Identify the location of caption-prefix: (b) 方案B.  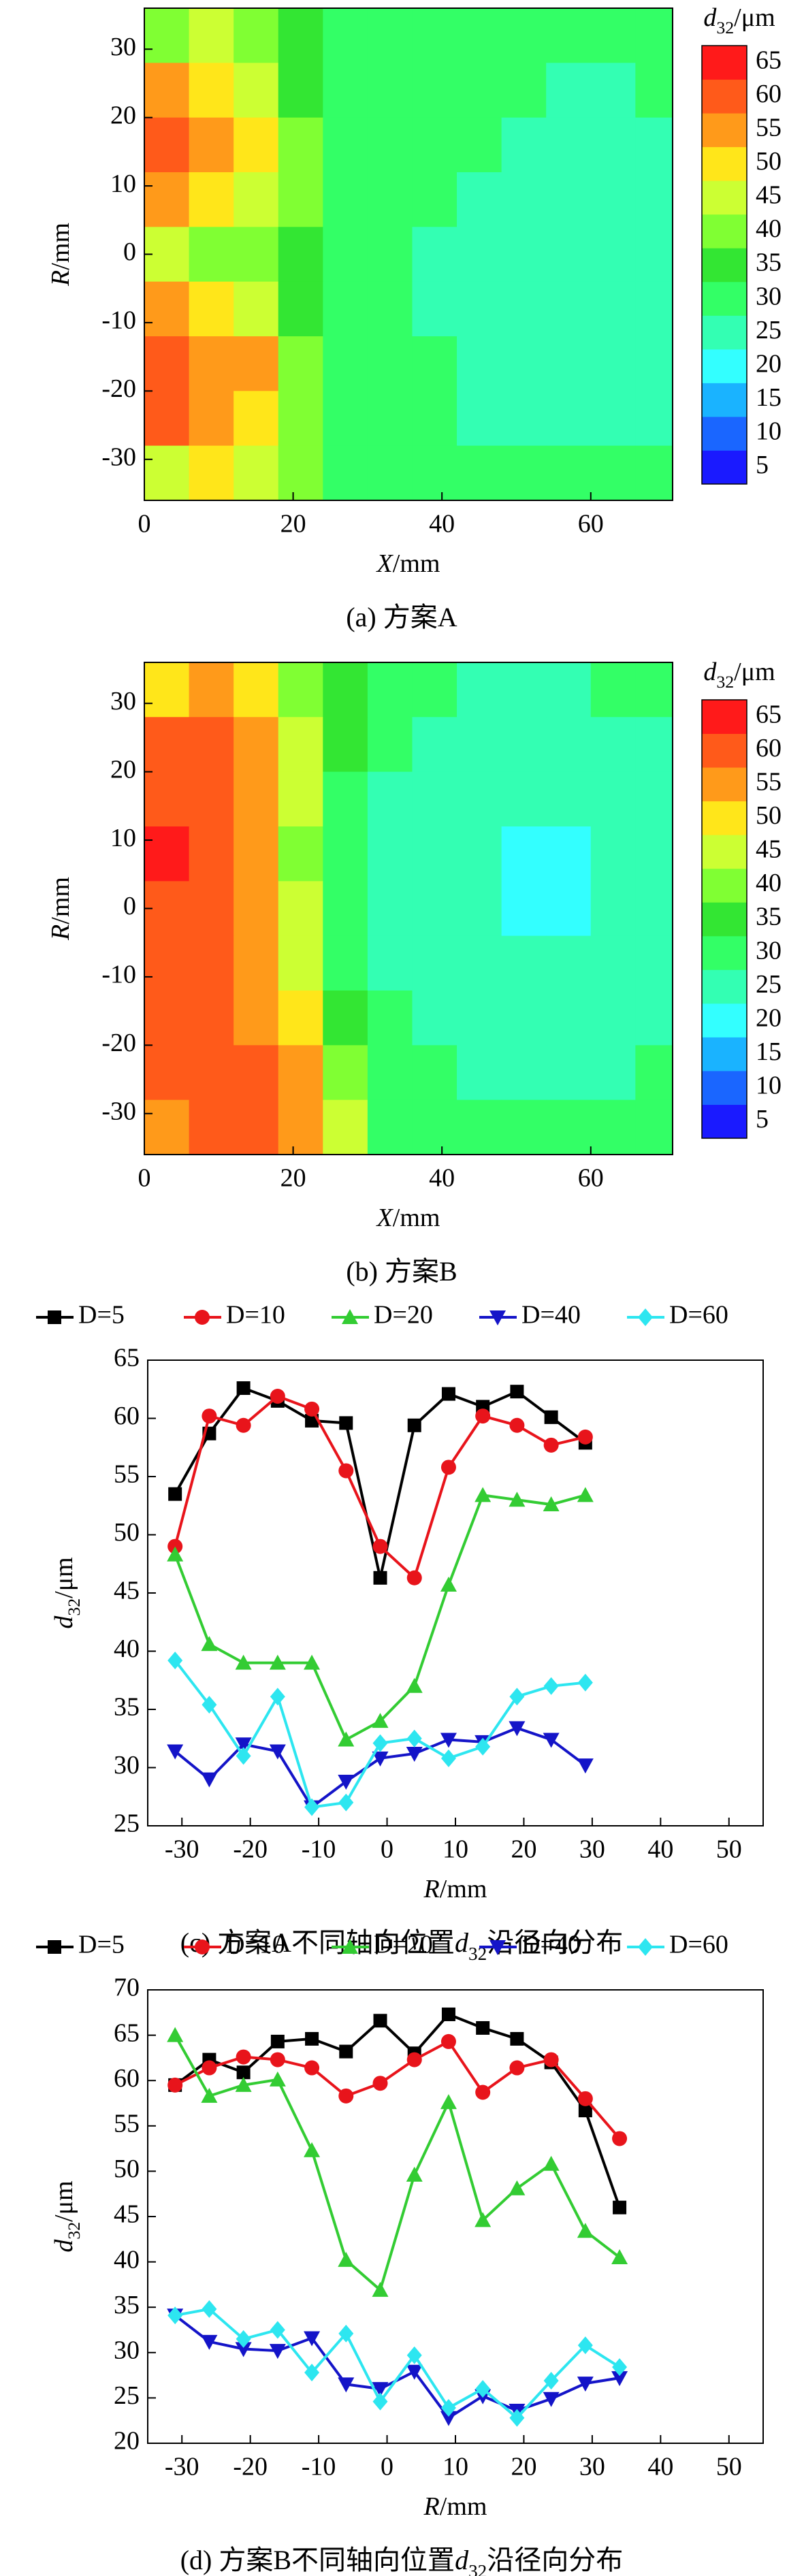
(401, 1272).